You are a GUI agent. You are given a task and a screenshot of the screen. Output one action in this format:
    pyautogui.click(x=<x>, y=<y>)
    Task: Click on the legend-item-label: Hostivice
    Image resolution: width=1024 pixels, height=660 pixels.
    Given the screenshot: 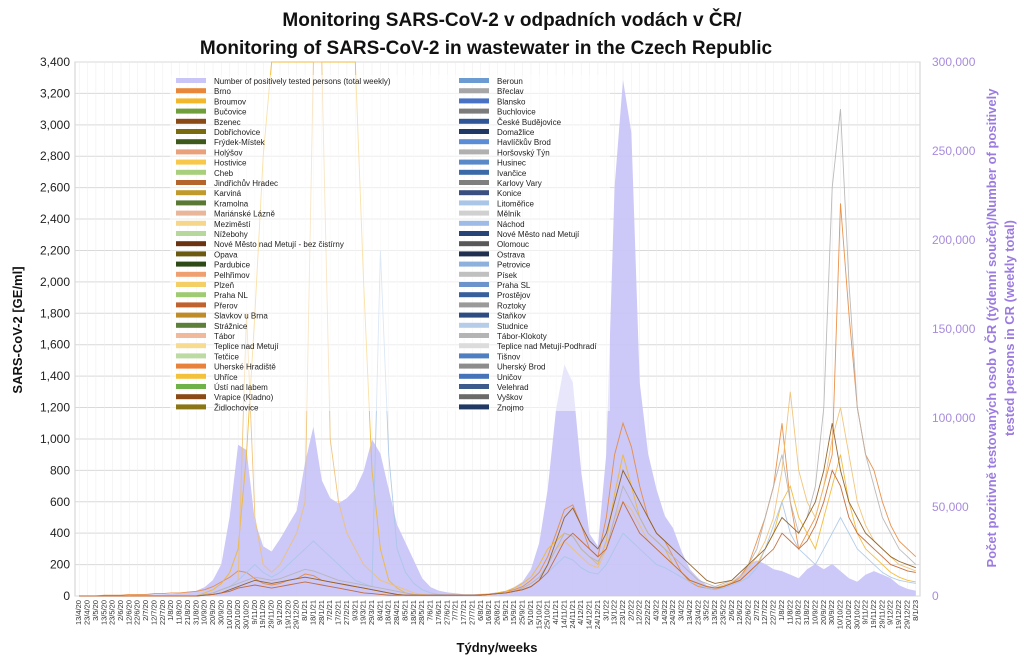 What is the action you would take?
    pyautogui.click(x=230, y=163)
    